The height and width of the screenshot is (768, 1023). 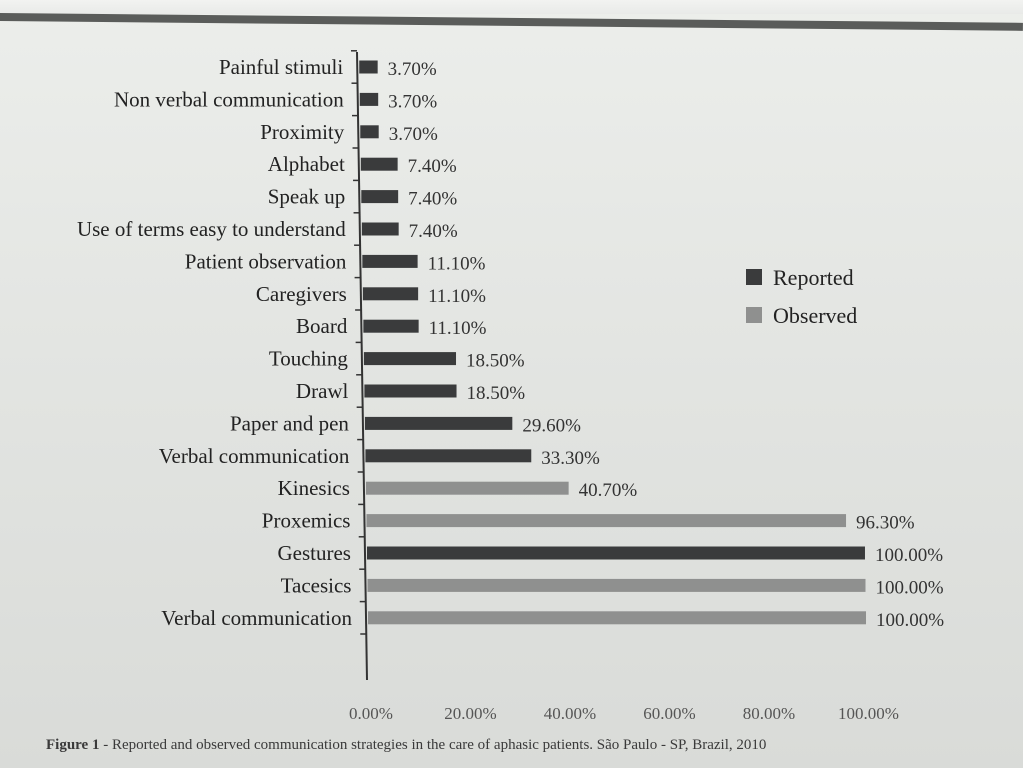 I want to click on category-label: Paper and pen, so click(x=289, y=423).